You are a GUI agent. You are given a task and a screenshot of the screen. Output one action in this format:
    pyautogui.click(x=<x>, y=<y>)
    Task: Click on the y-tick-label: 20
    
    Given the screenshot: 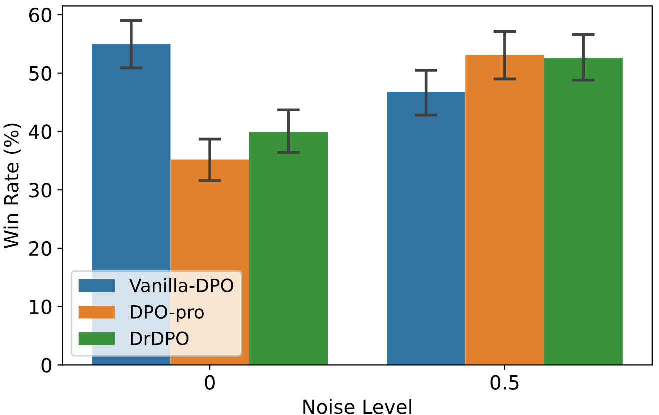 What is the action you would take?
    pyautogui.click(x=41, y=248)
    